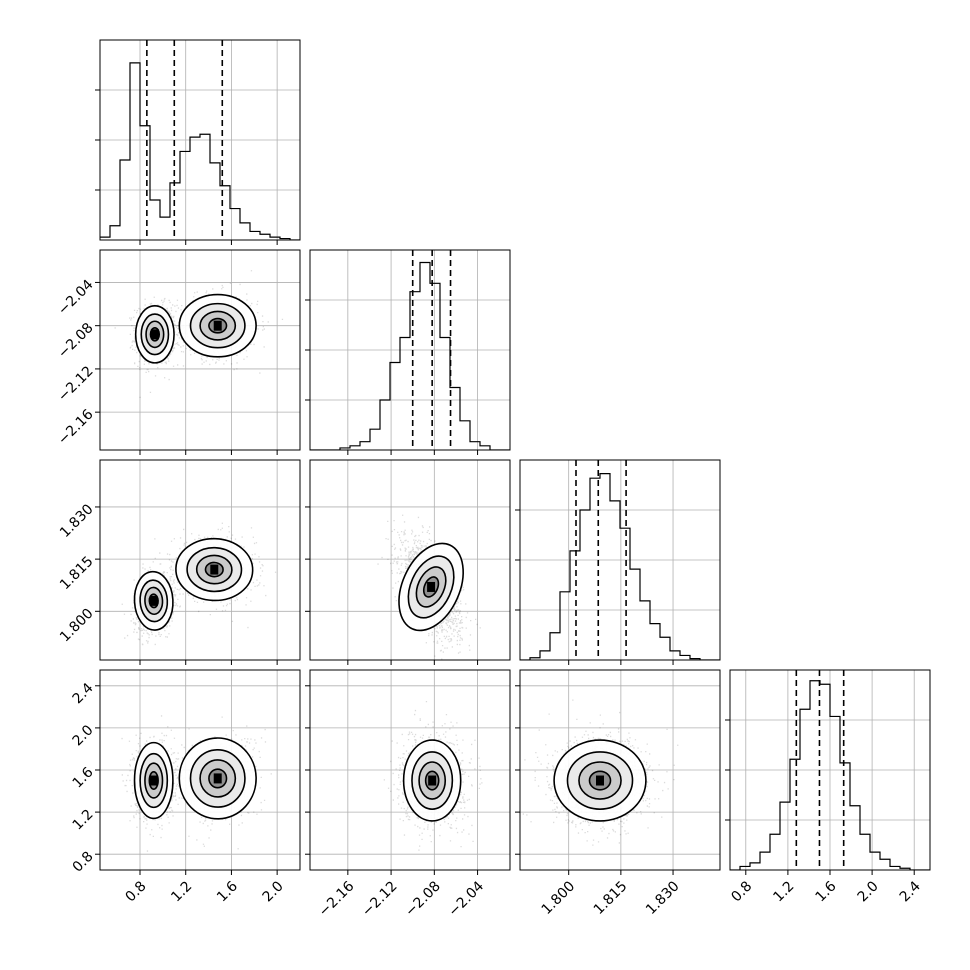 Image resolution: width=970 pixels, height=970 pixels. What do you see at coordinates (227, 891) in the screenshot?
I see `x-tick-label-0-2: 1.6` at bounding box center [227, 891].